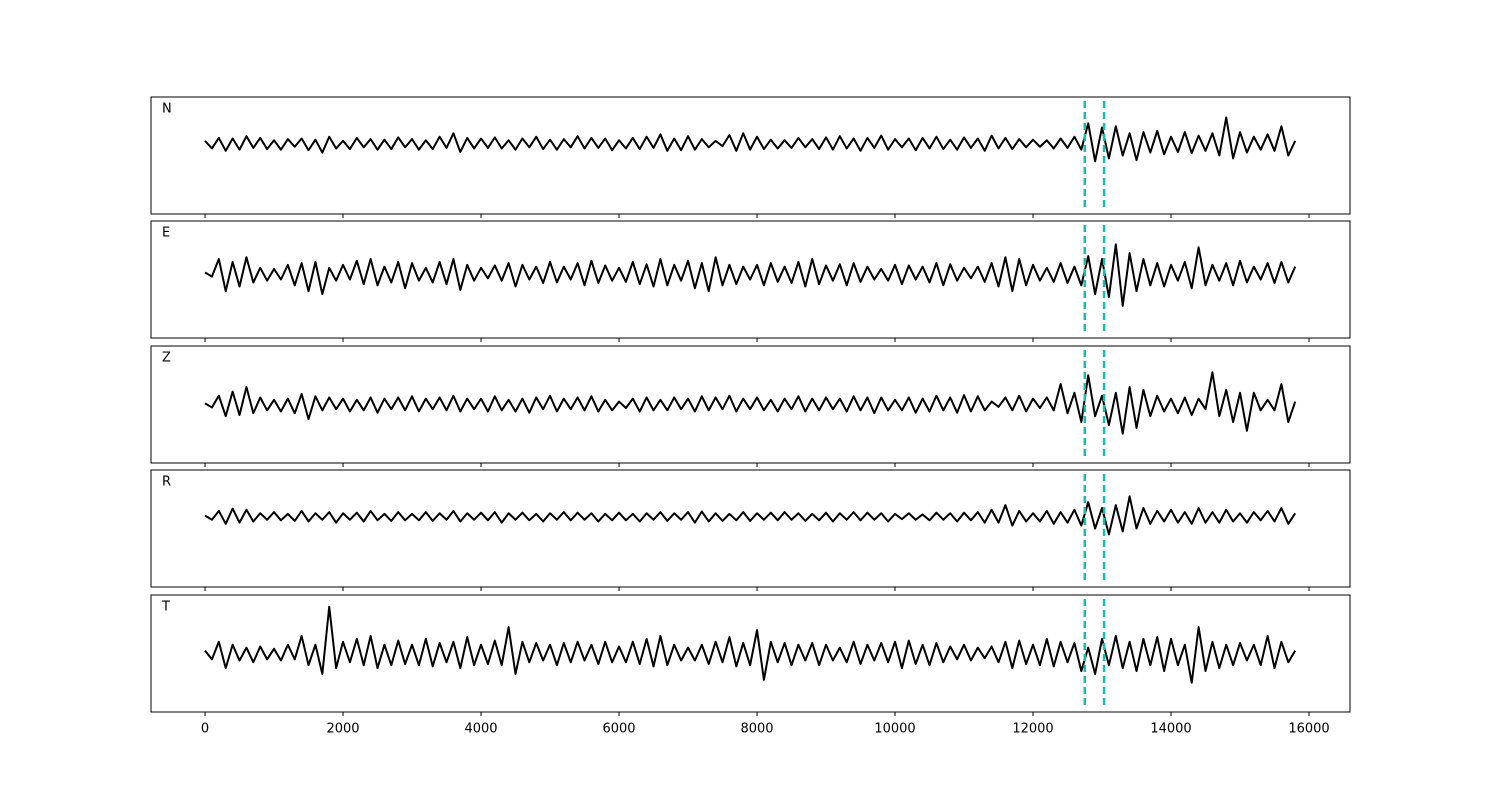 Image resolution: width=1500 pixels, height=800 pixels. Describe the element at coordinates (166, 233) in the screenshot. I see `panel-label: E` at that location.